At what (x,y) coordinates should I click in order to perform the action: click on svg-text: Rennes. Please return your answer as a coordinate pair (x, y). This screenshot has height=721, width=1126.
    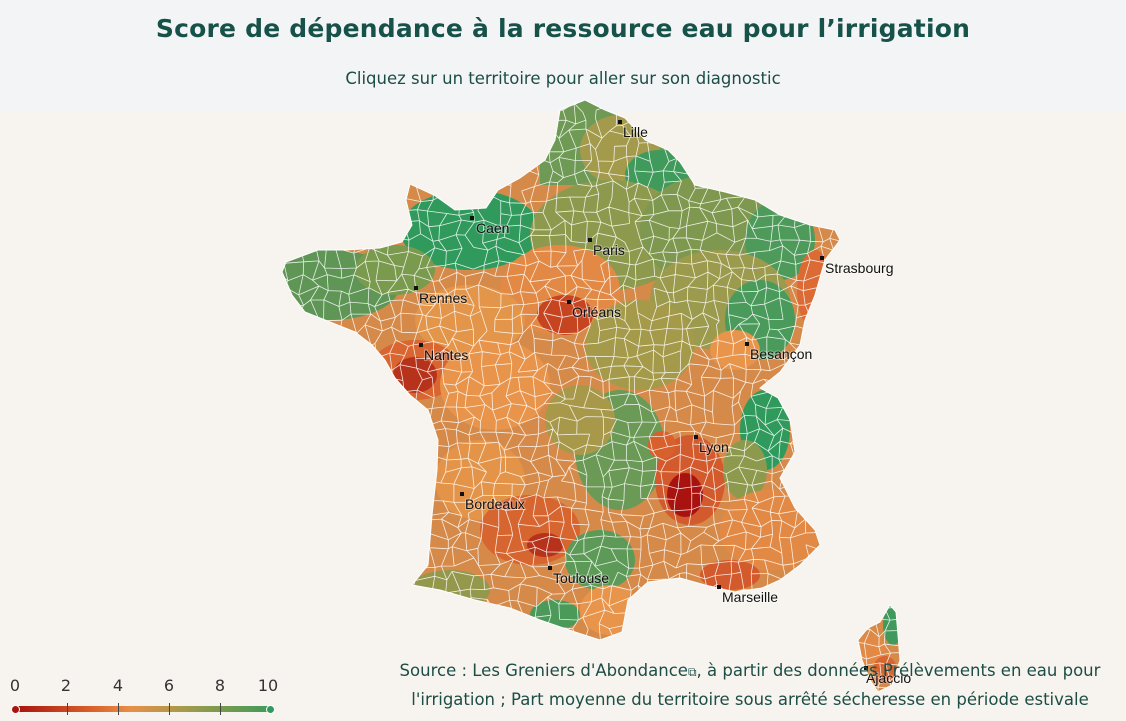
    Looking at the image, I should click on (443, 298).